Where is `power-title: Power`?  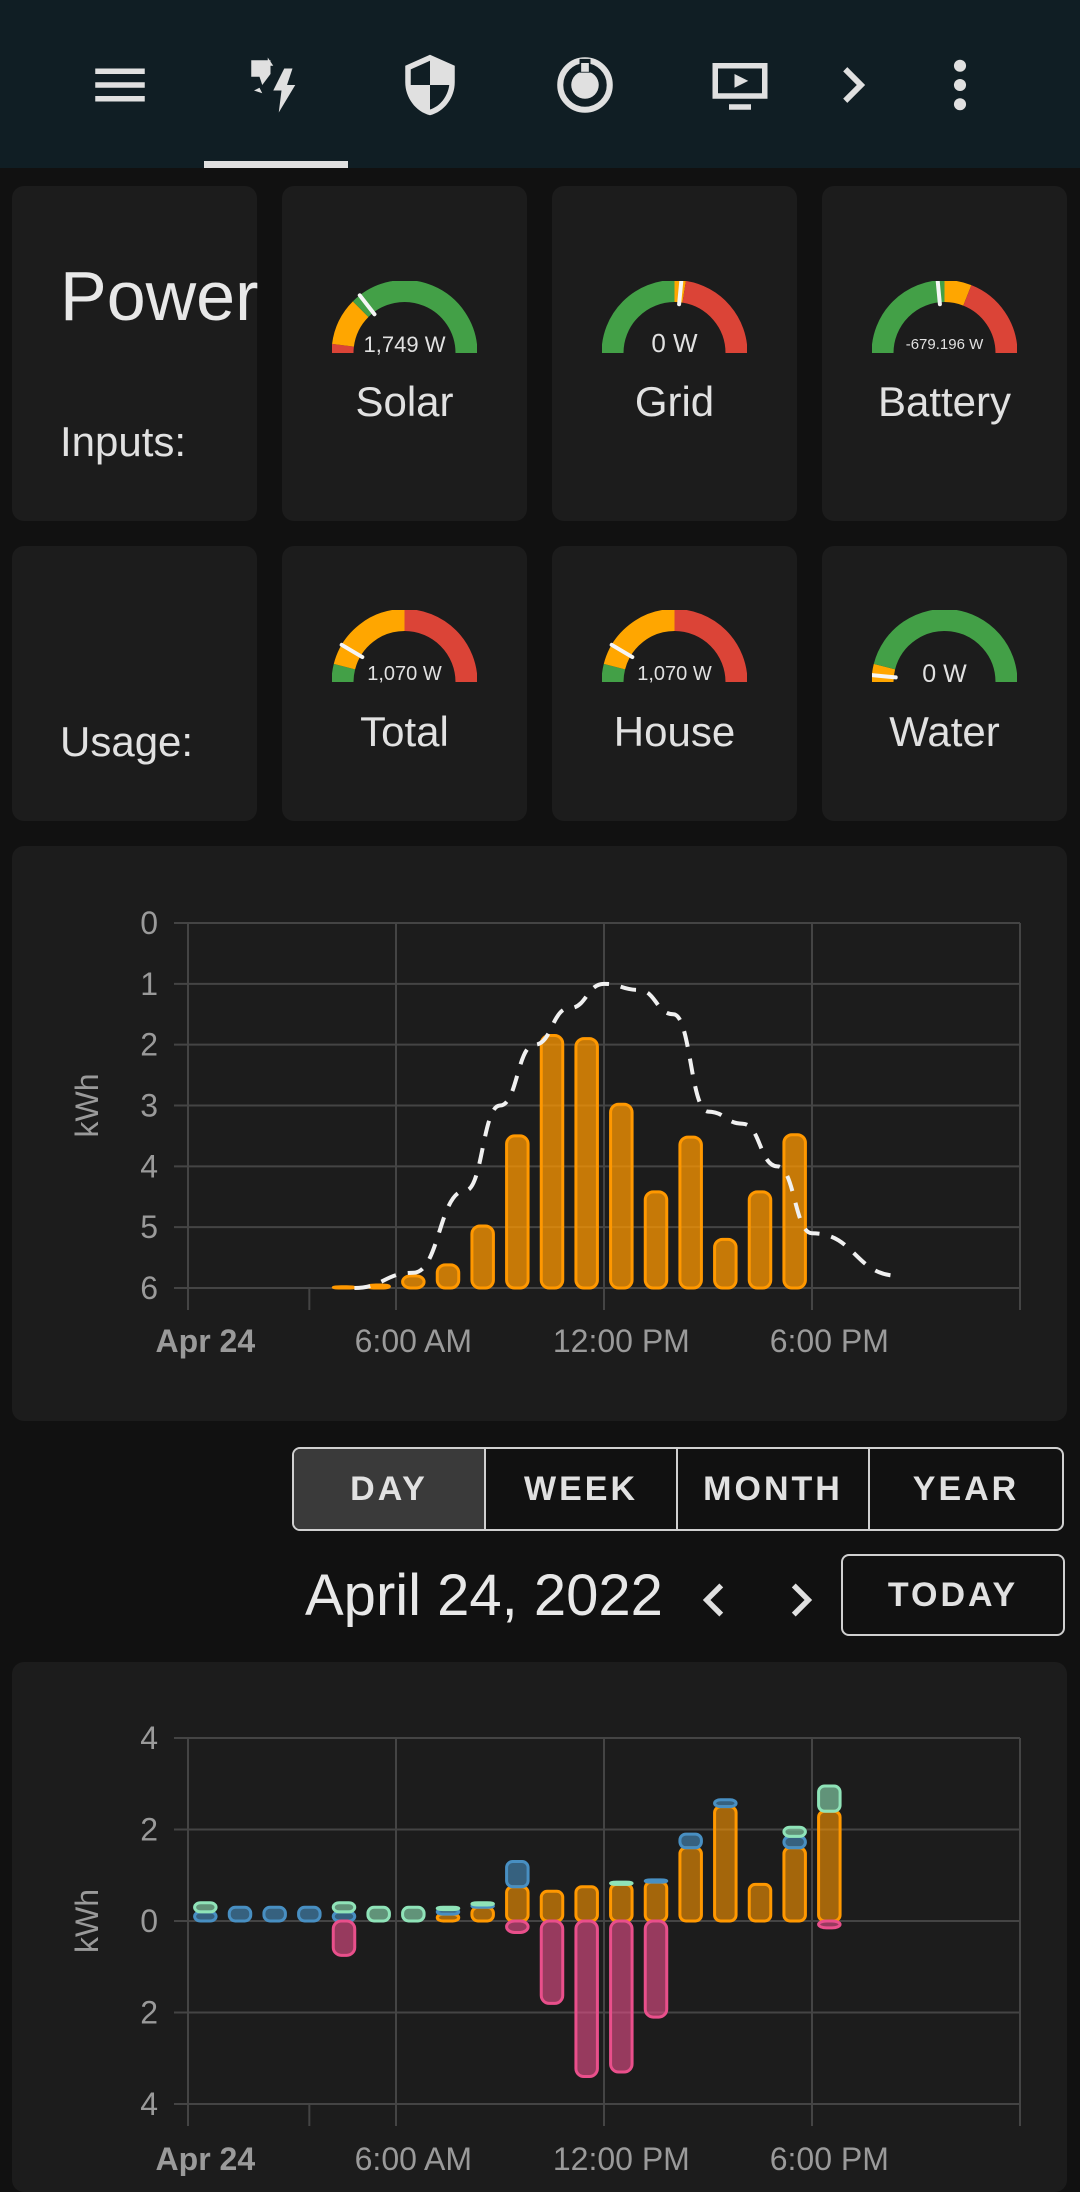
power-title: Power is located at coordinates (159, 296).